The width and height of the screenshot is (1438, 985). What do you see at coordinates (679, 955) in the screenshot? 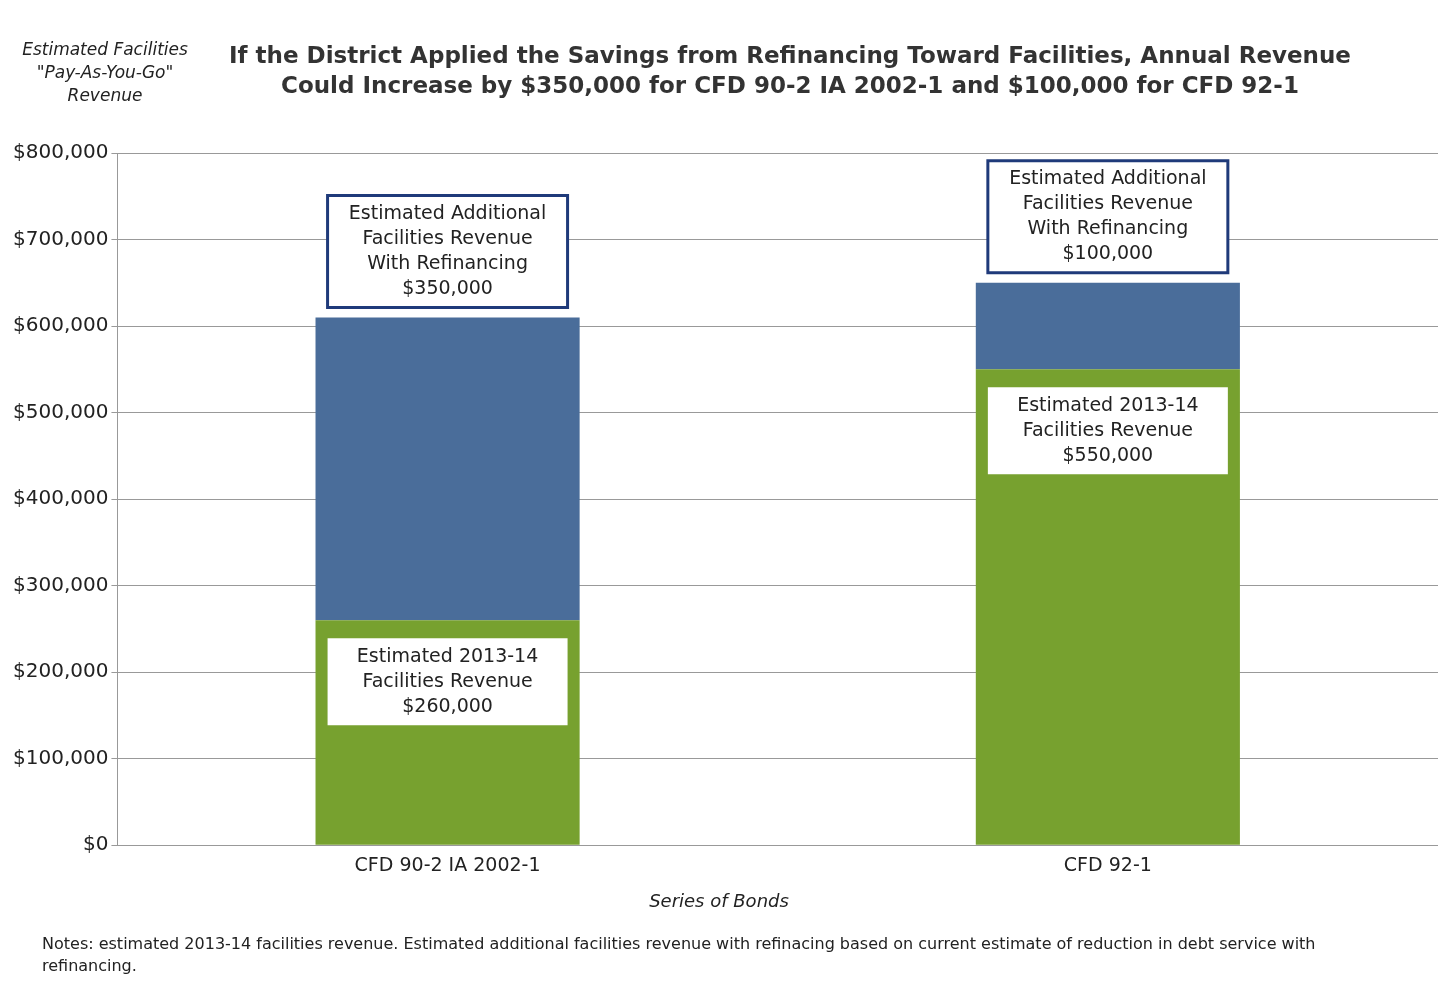
I see `text: Notes: estimated 2013-14 facilities revenue. Estimated additional facilities revenue with refinacing based on current estimate of reduction in debt service with refinancing.` at bounding box center [679, 955].